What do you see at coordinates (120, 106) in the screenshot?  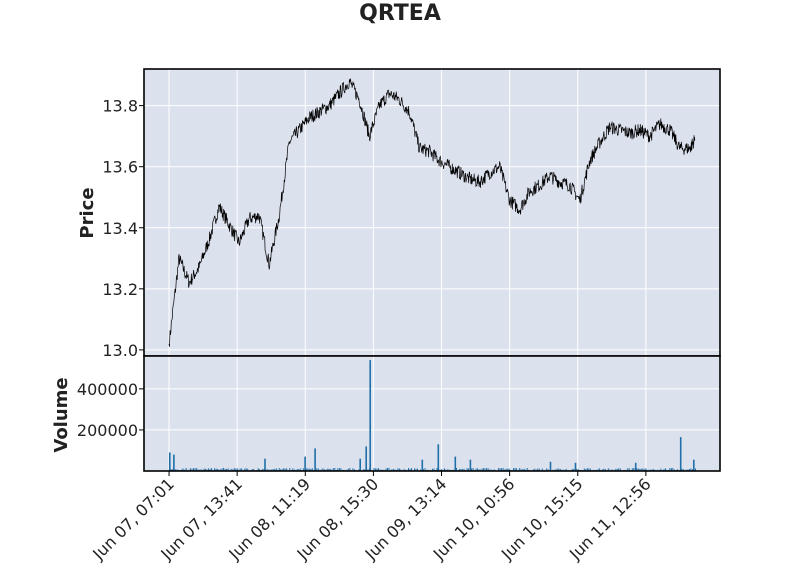 I see `price-tick-label: 13.8` at bounding box center [120, 106].